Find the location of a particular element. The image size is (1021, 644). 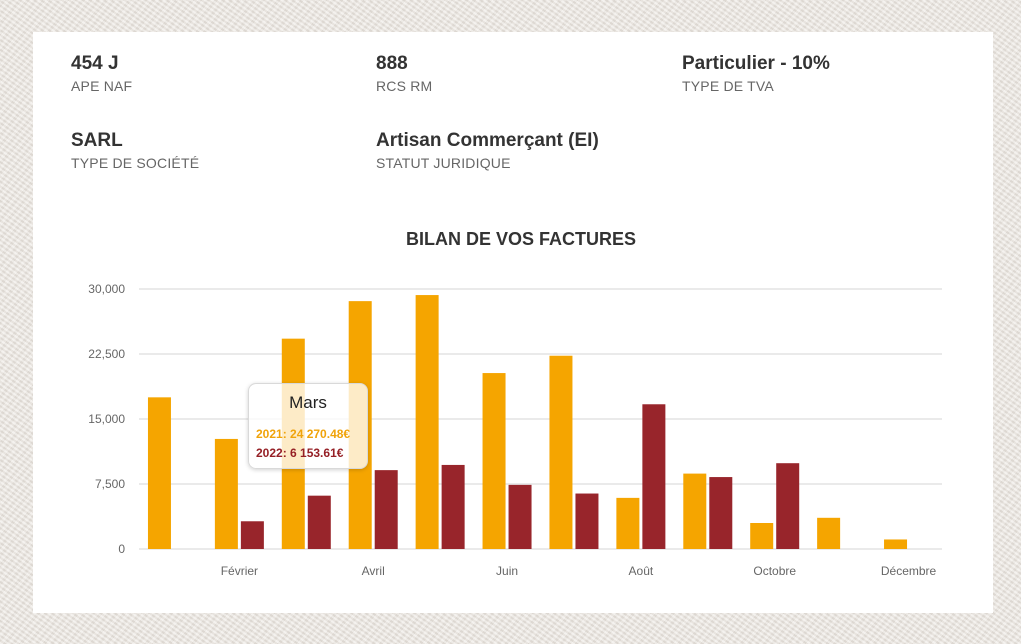

info-statut-juridique: Artisan Commerçant (EI) STATUT JURIDIQUE is located at coordinates (487, 151).